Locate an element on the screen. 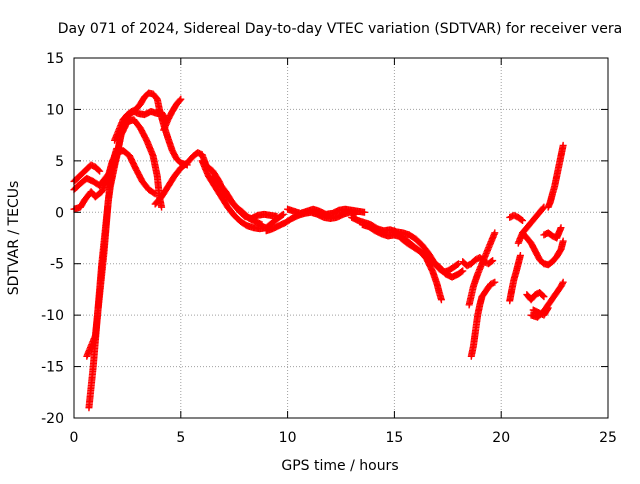 Image resolution: width=640 pixels, height=484 pixels. y-tick-label: 5 is located at coordinates (59, 162).